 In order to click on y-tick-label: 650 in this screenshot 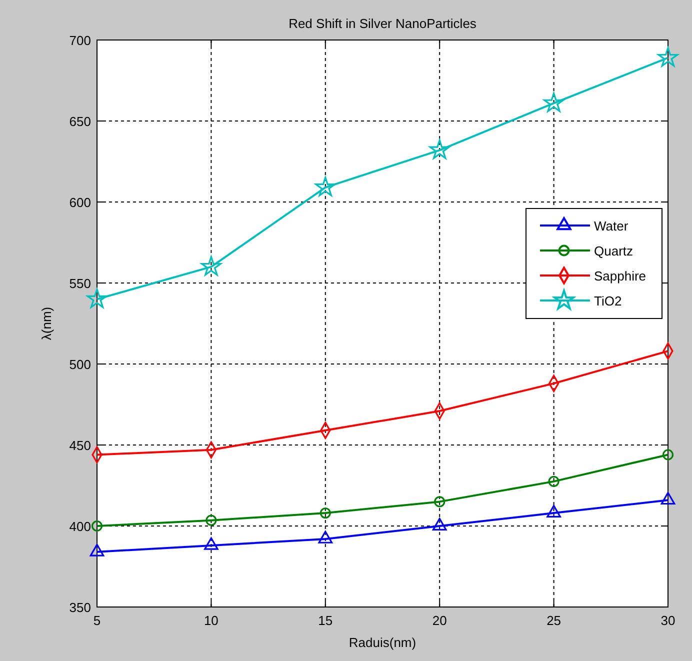, I will do `click(80, 121)`.